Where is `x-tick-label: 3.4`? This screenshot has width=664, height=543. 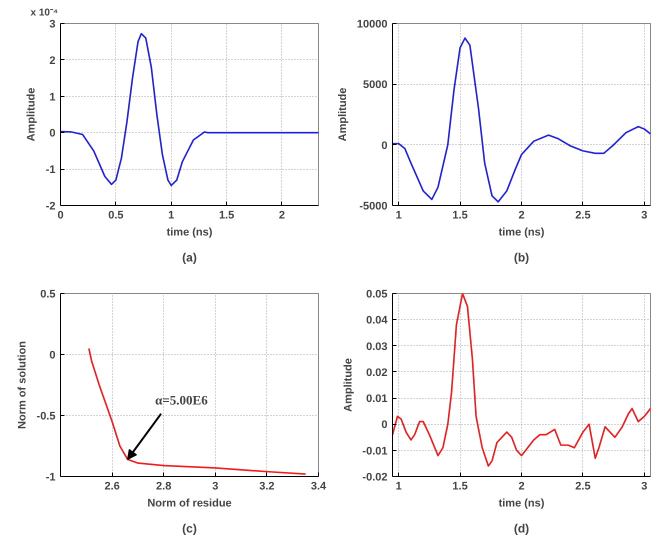
x-tick-label: 3.4 is located at coordinates (319, 486).